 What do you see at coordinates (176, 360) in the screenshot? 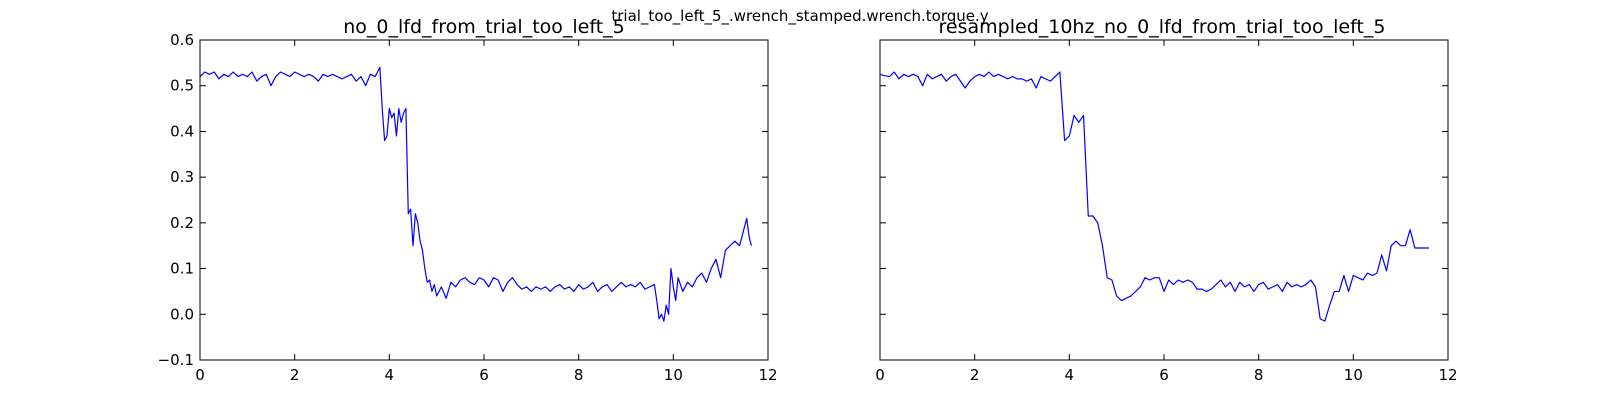
I see `left-y-tick-label: −0.1` at bounding box center [176, 360].